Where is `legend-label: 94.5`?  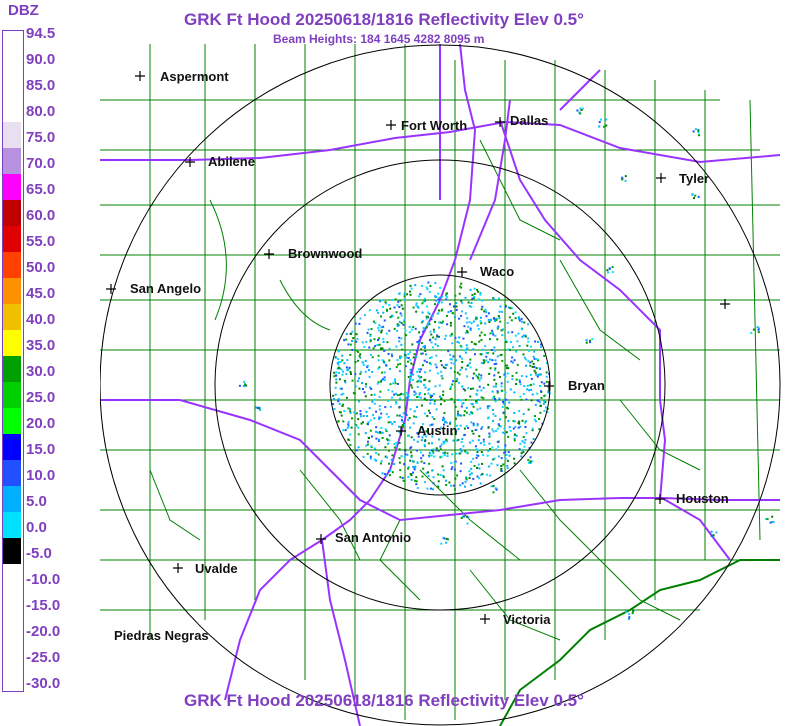 legend-label: 94.5 is located at coordinates (41, 33).